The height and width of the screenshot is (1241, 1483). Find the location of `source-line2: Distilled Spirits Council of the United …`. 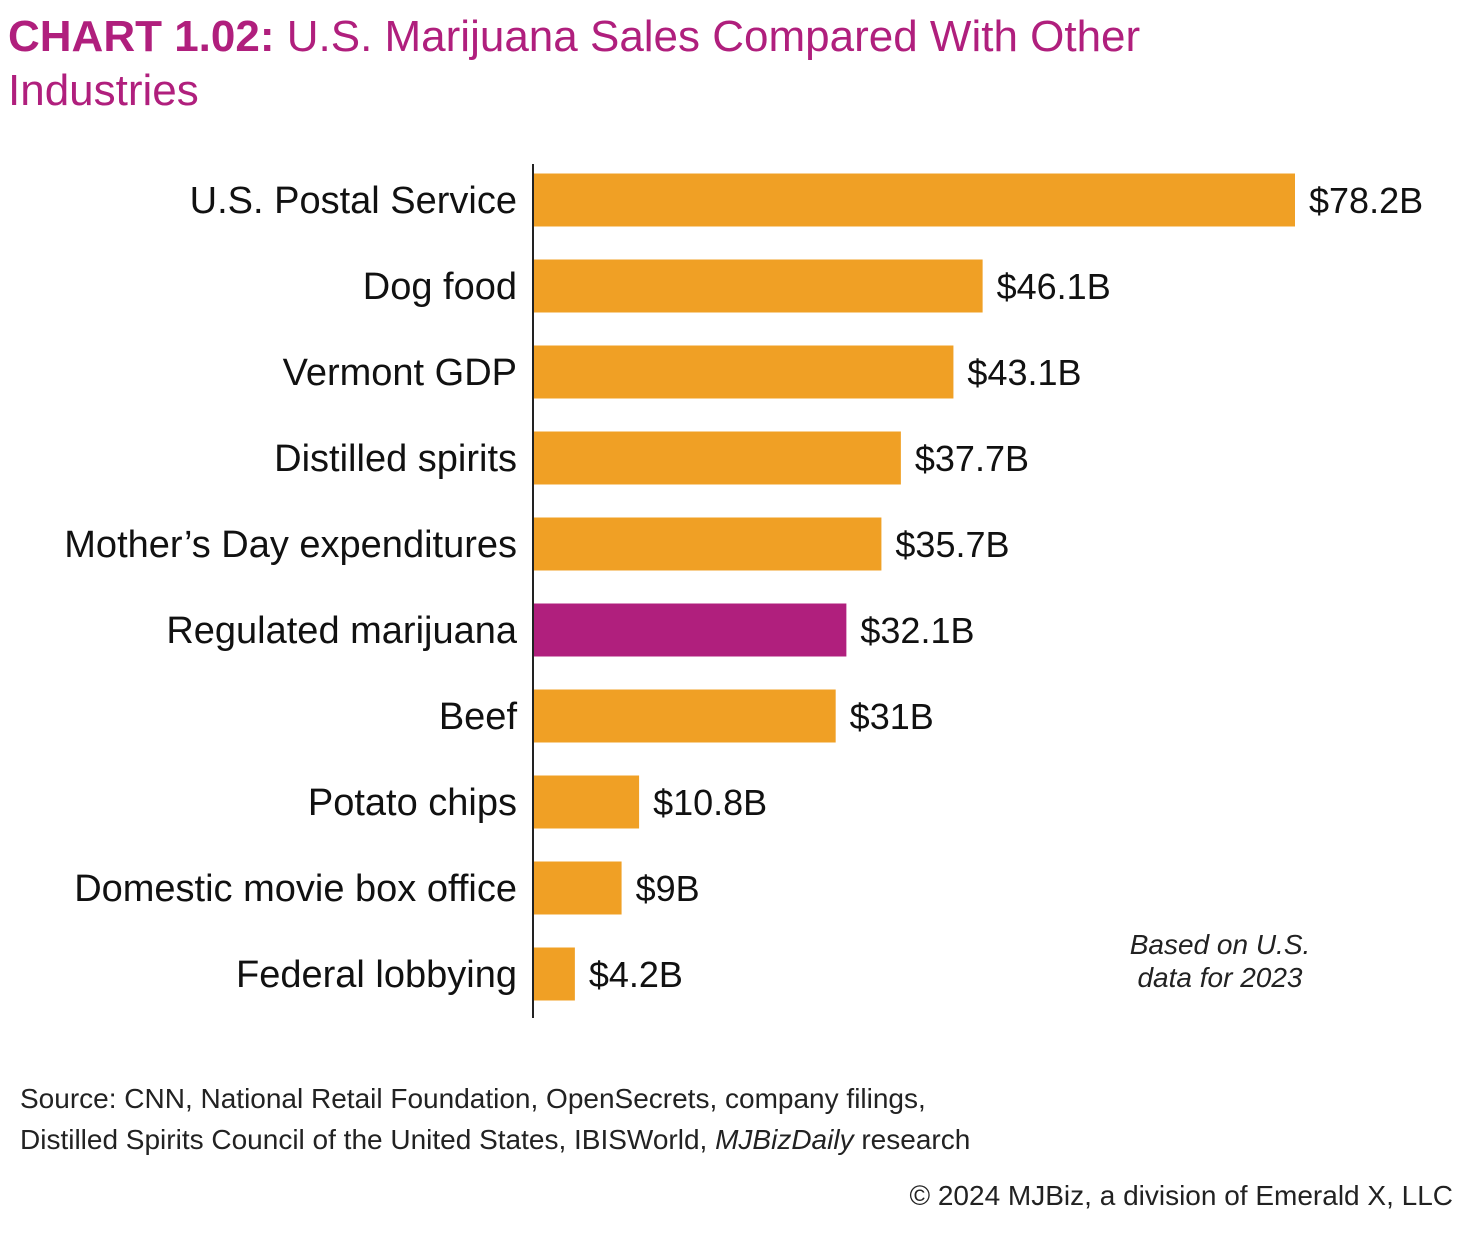

source-line2: Distilled Spirits Council of the United … is located at coordinates (670, 1139).